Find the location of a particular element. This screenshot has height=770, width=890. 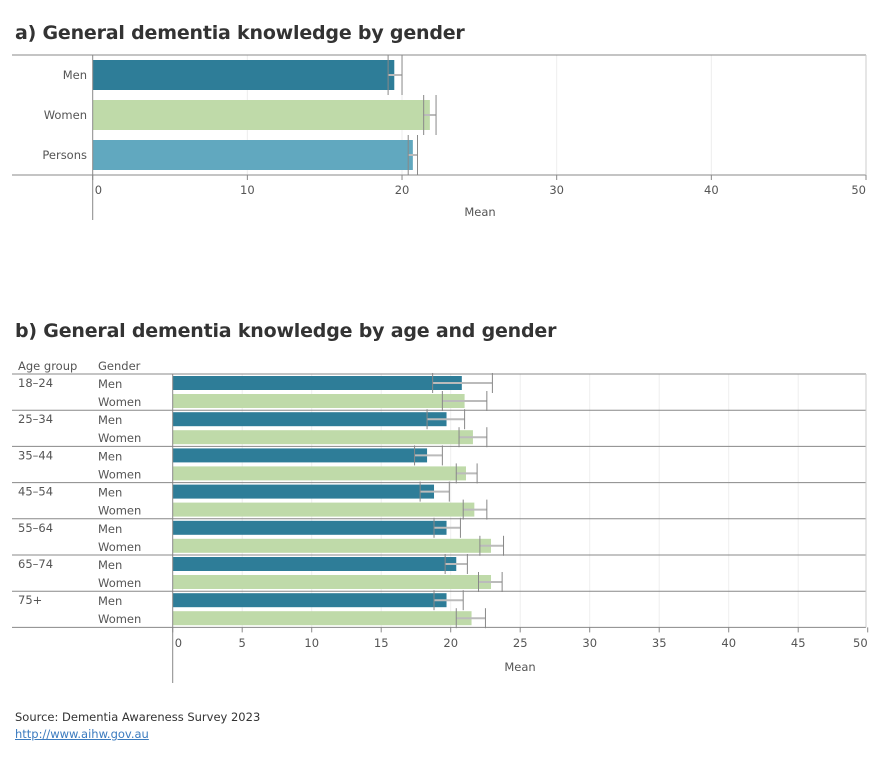

age-group-label: 25–34 is located at coordinates (35, 419).